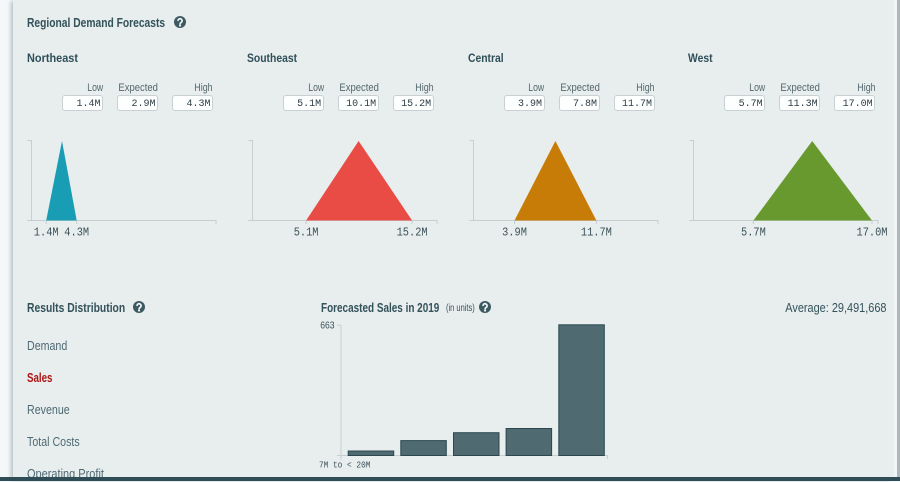 This screenshot has height=482, width=900. I want to click on svg-text: 3.9M, so click(514, 233).